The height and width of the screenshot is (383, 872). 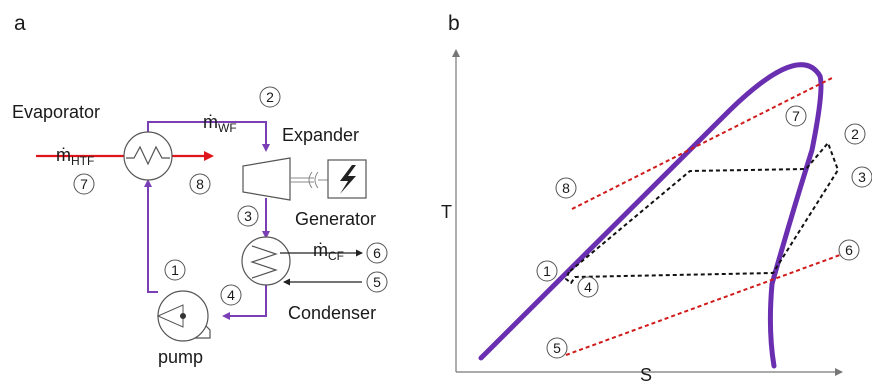 What do you see at coordinates (266, 179) in the screenshot?
I see `expander-turbine-icon` at bounding box center [266, 179].